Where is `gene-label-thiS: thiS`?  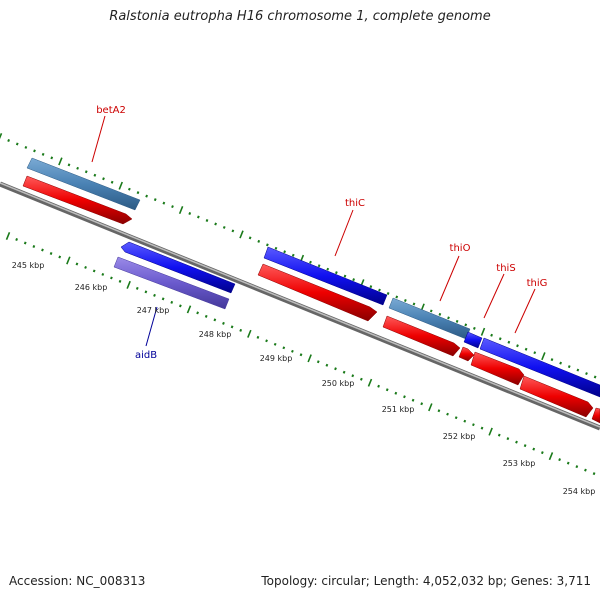
gene-label-thiS: thiS is located at coordinates (505, 268).